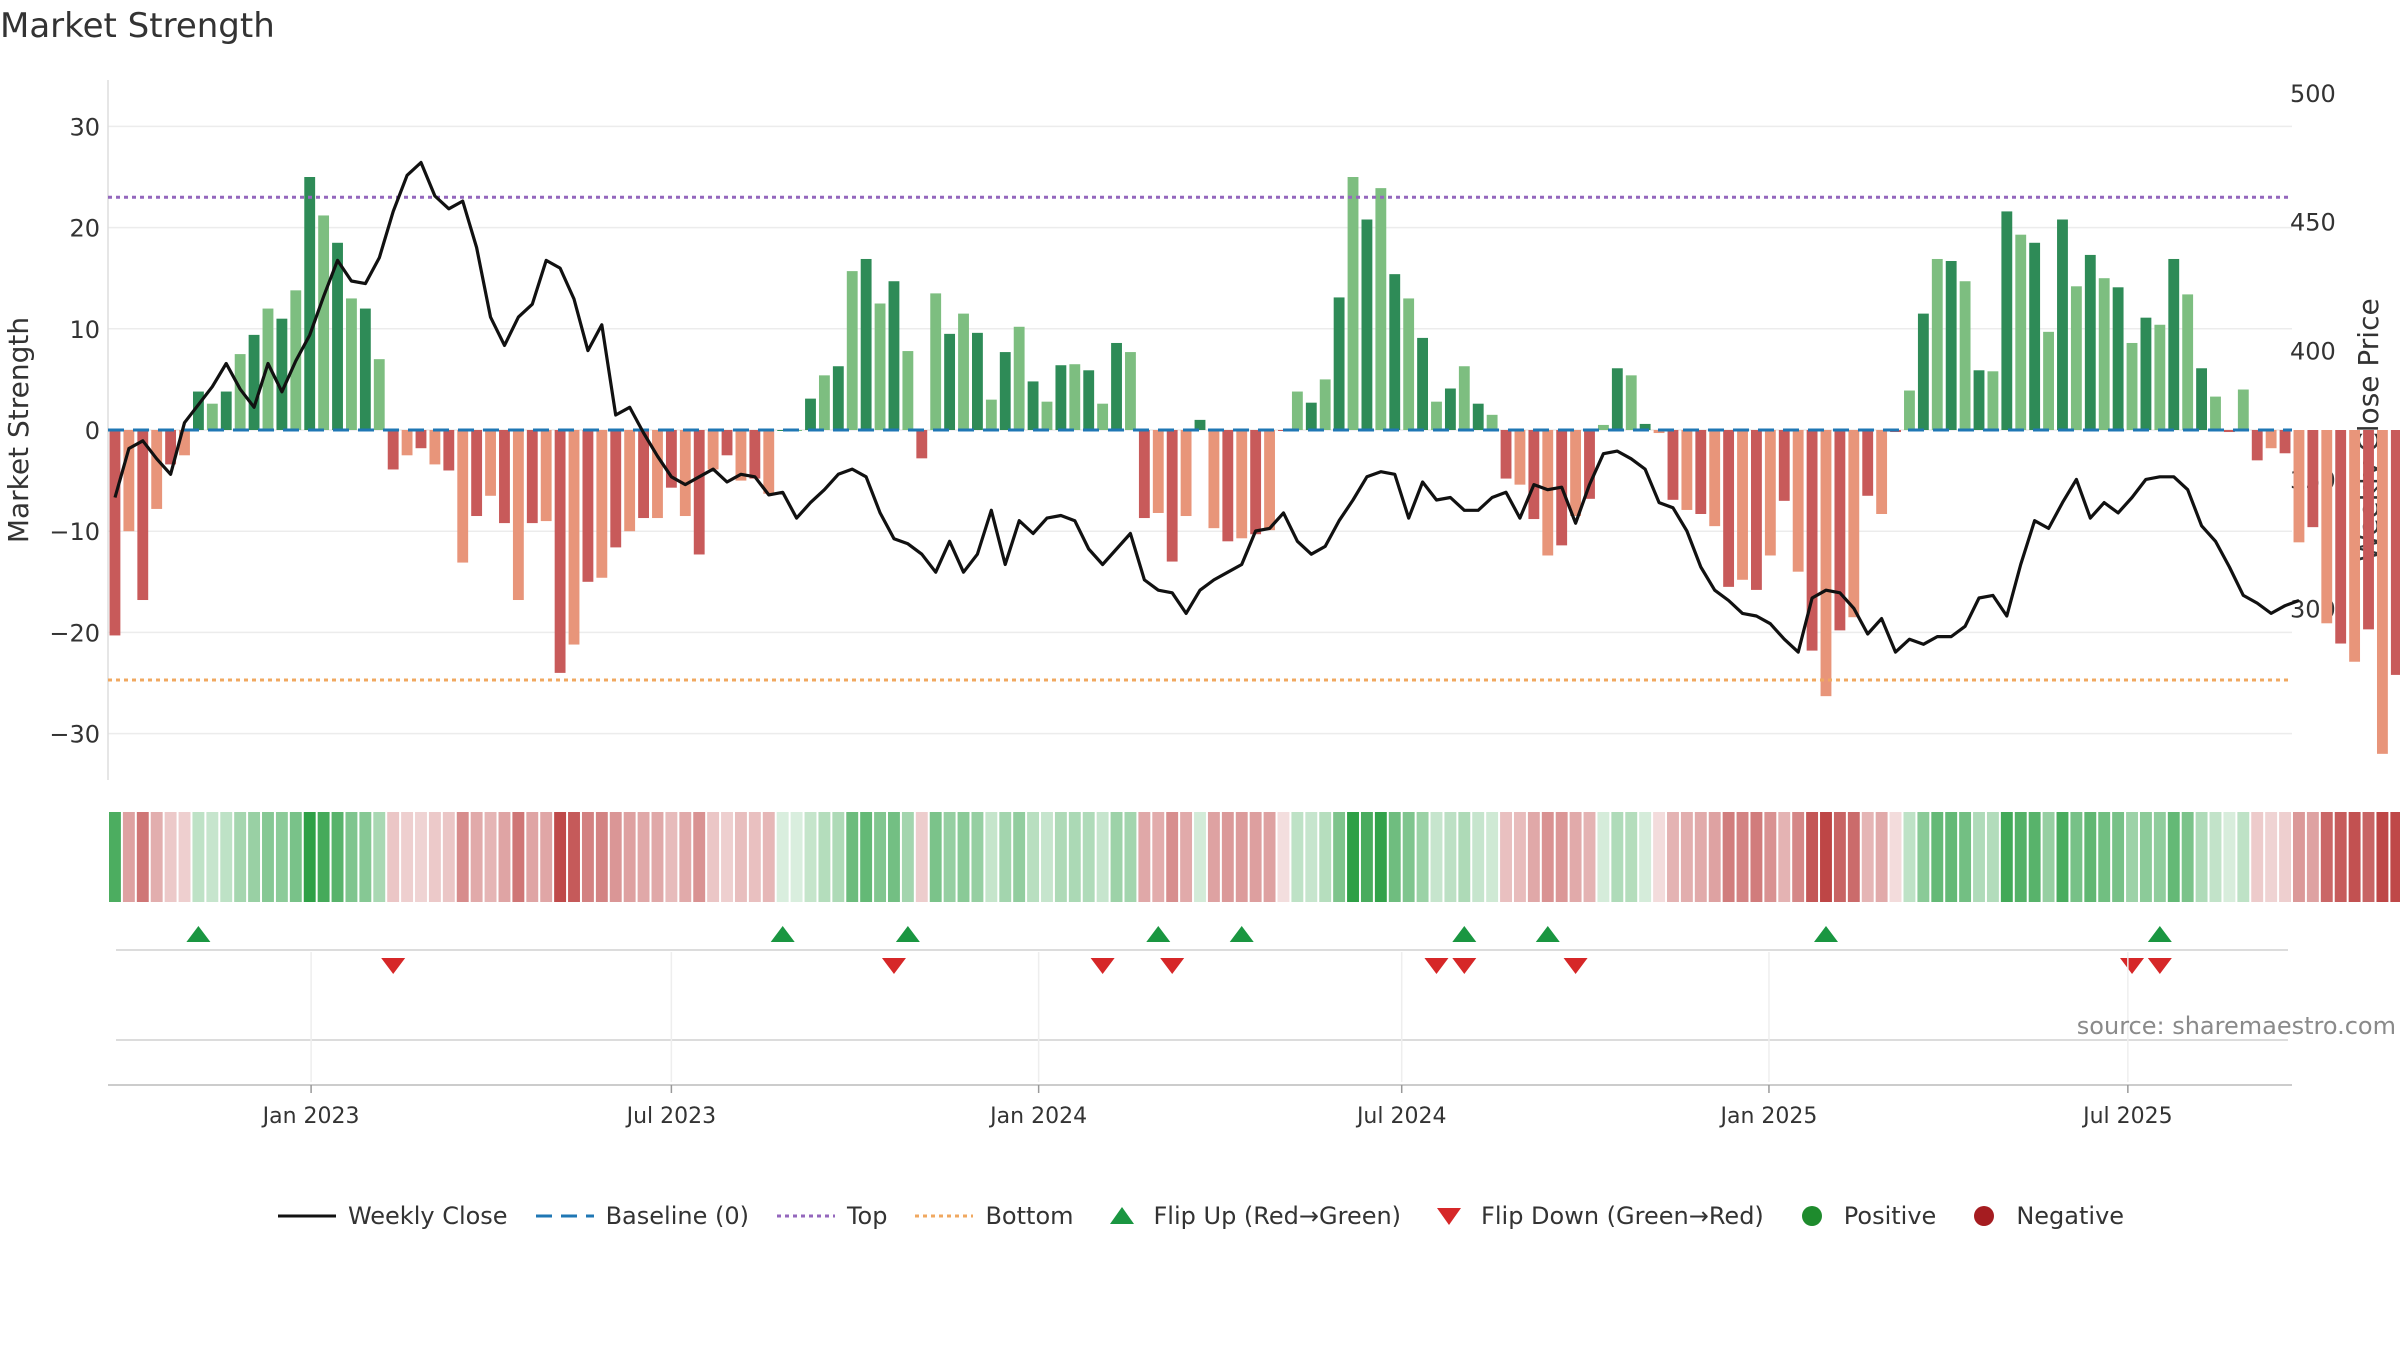  What do you see at coordinates (2313, 352) in the screenshot?
I see `y-right-tick-label: 400` at bounding box center [2313, 352].